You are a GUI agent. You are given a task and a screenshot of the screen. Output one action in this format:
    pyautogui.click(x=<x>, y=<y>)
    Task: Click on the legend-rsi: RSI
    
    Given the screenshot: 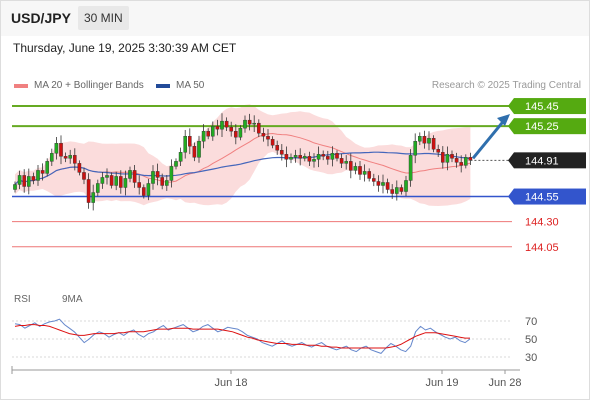 What is the action you would take?
    pyautogui.click(x=22, y=299)
    